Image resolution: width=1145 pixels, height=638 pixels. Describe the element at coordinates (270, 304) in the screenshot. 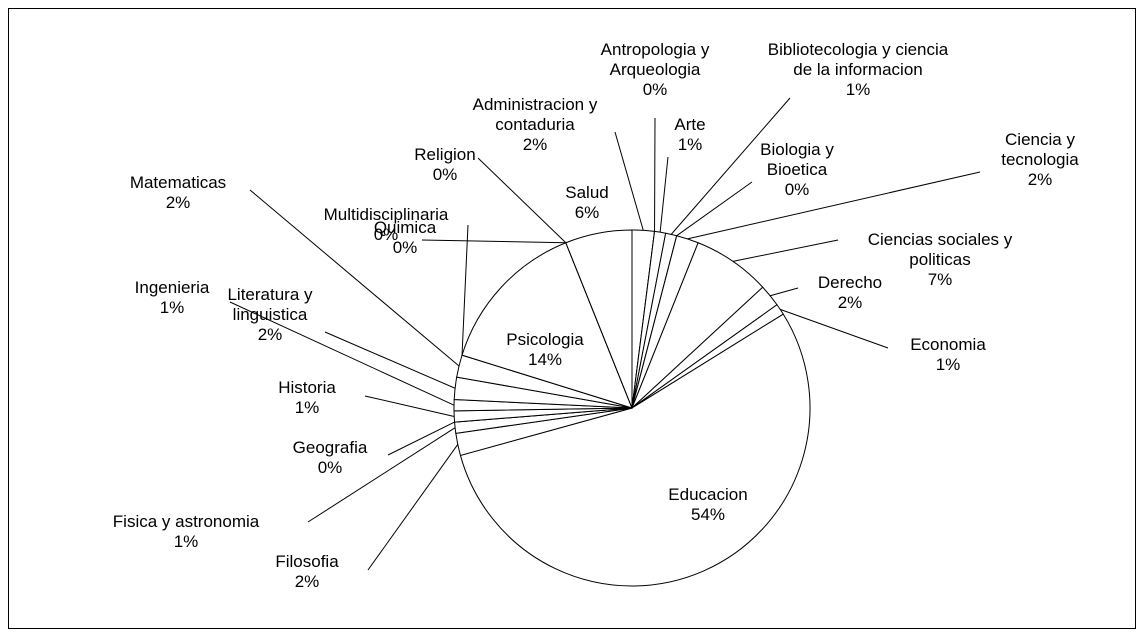

I see `category-label: Literatura y linguistica` at that location.